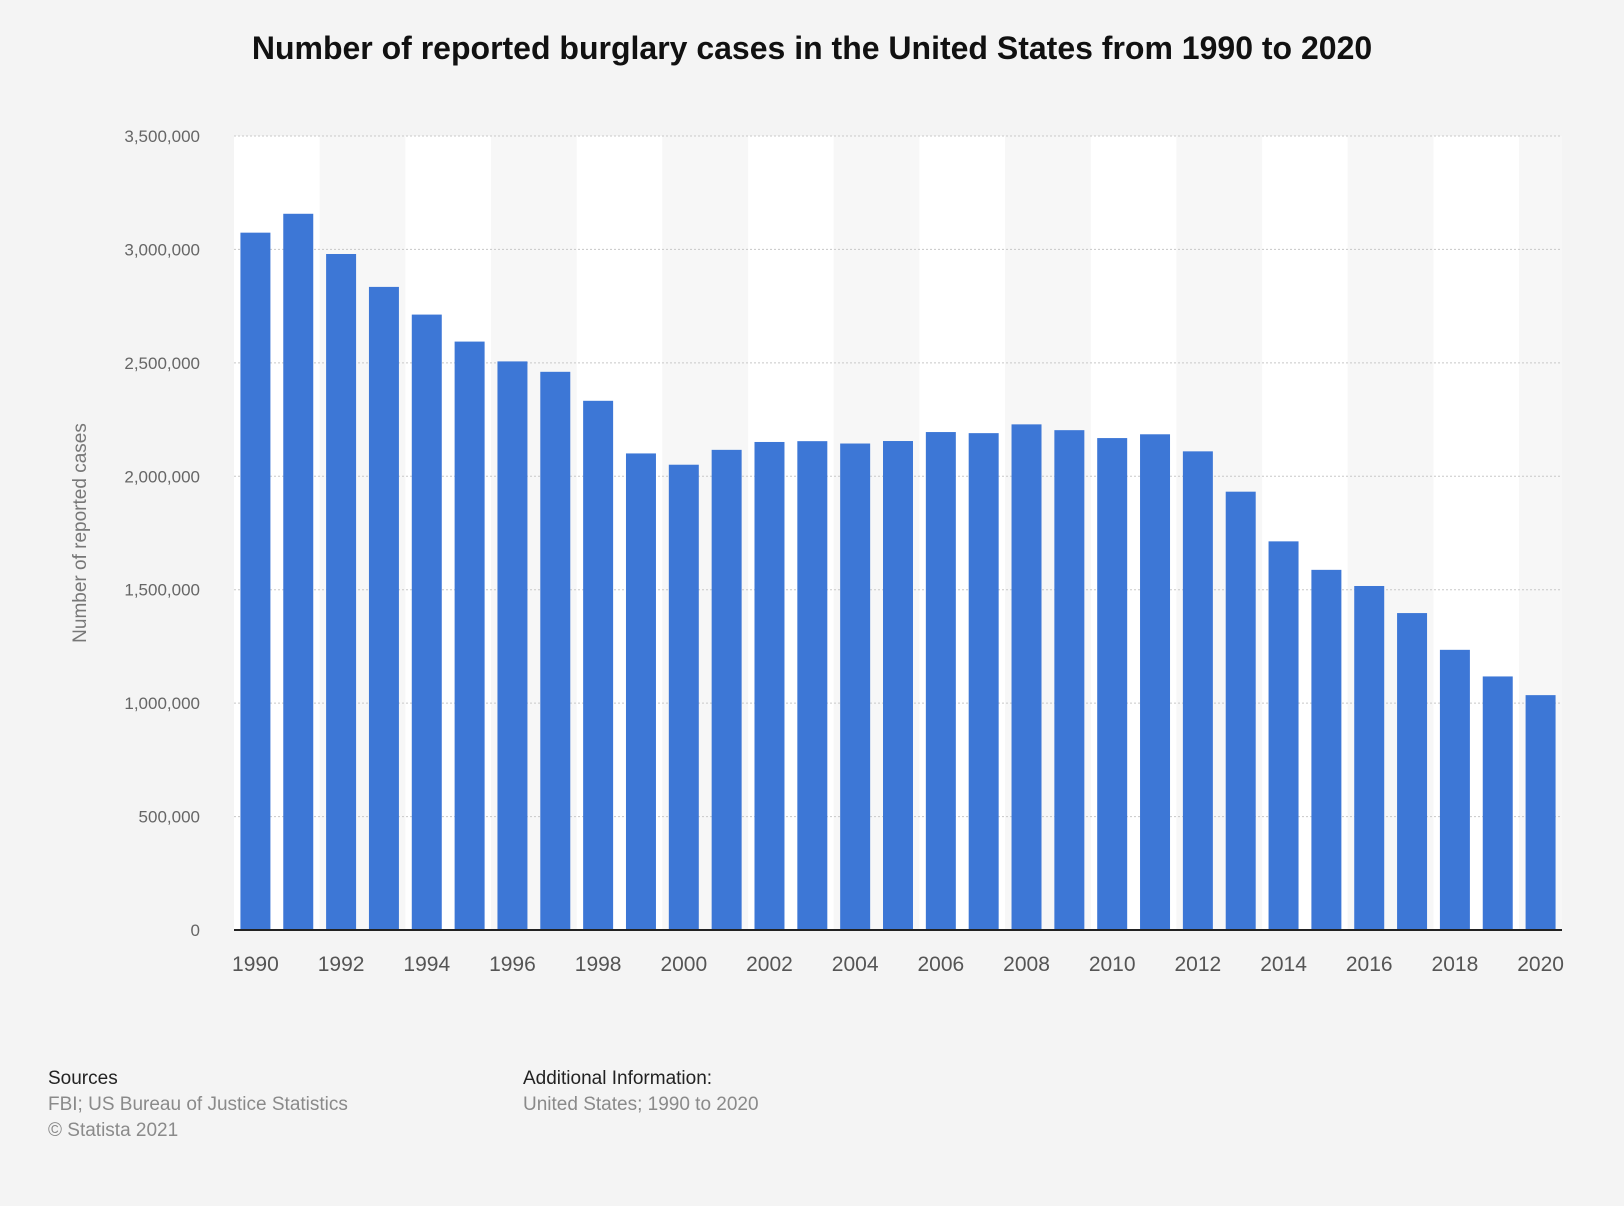  I want to click on bar-1994, so click(426, 622).